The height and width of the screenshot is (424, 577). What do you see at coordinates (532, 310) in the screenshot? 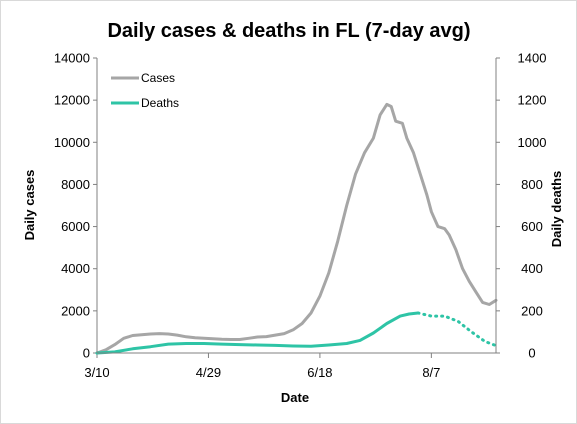
I see `y2-tick-label: 200` at bounding box center [532, 310].